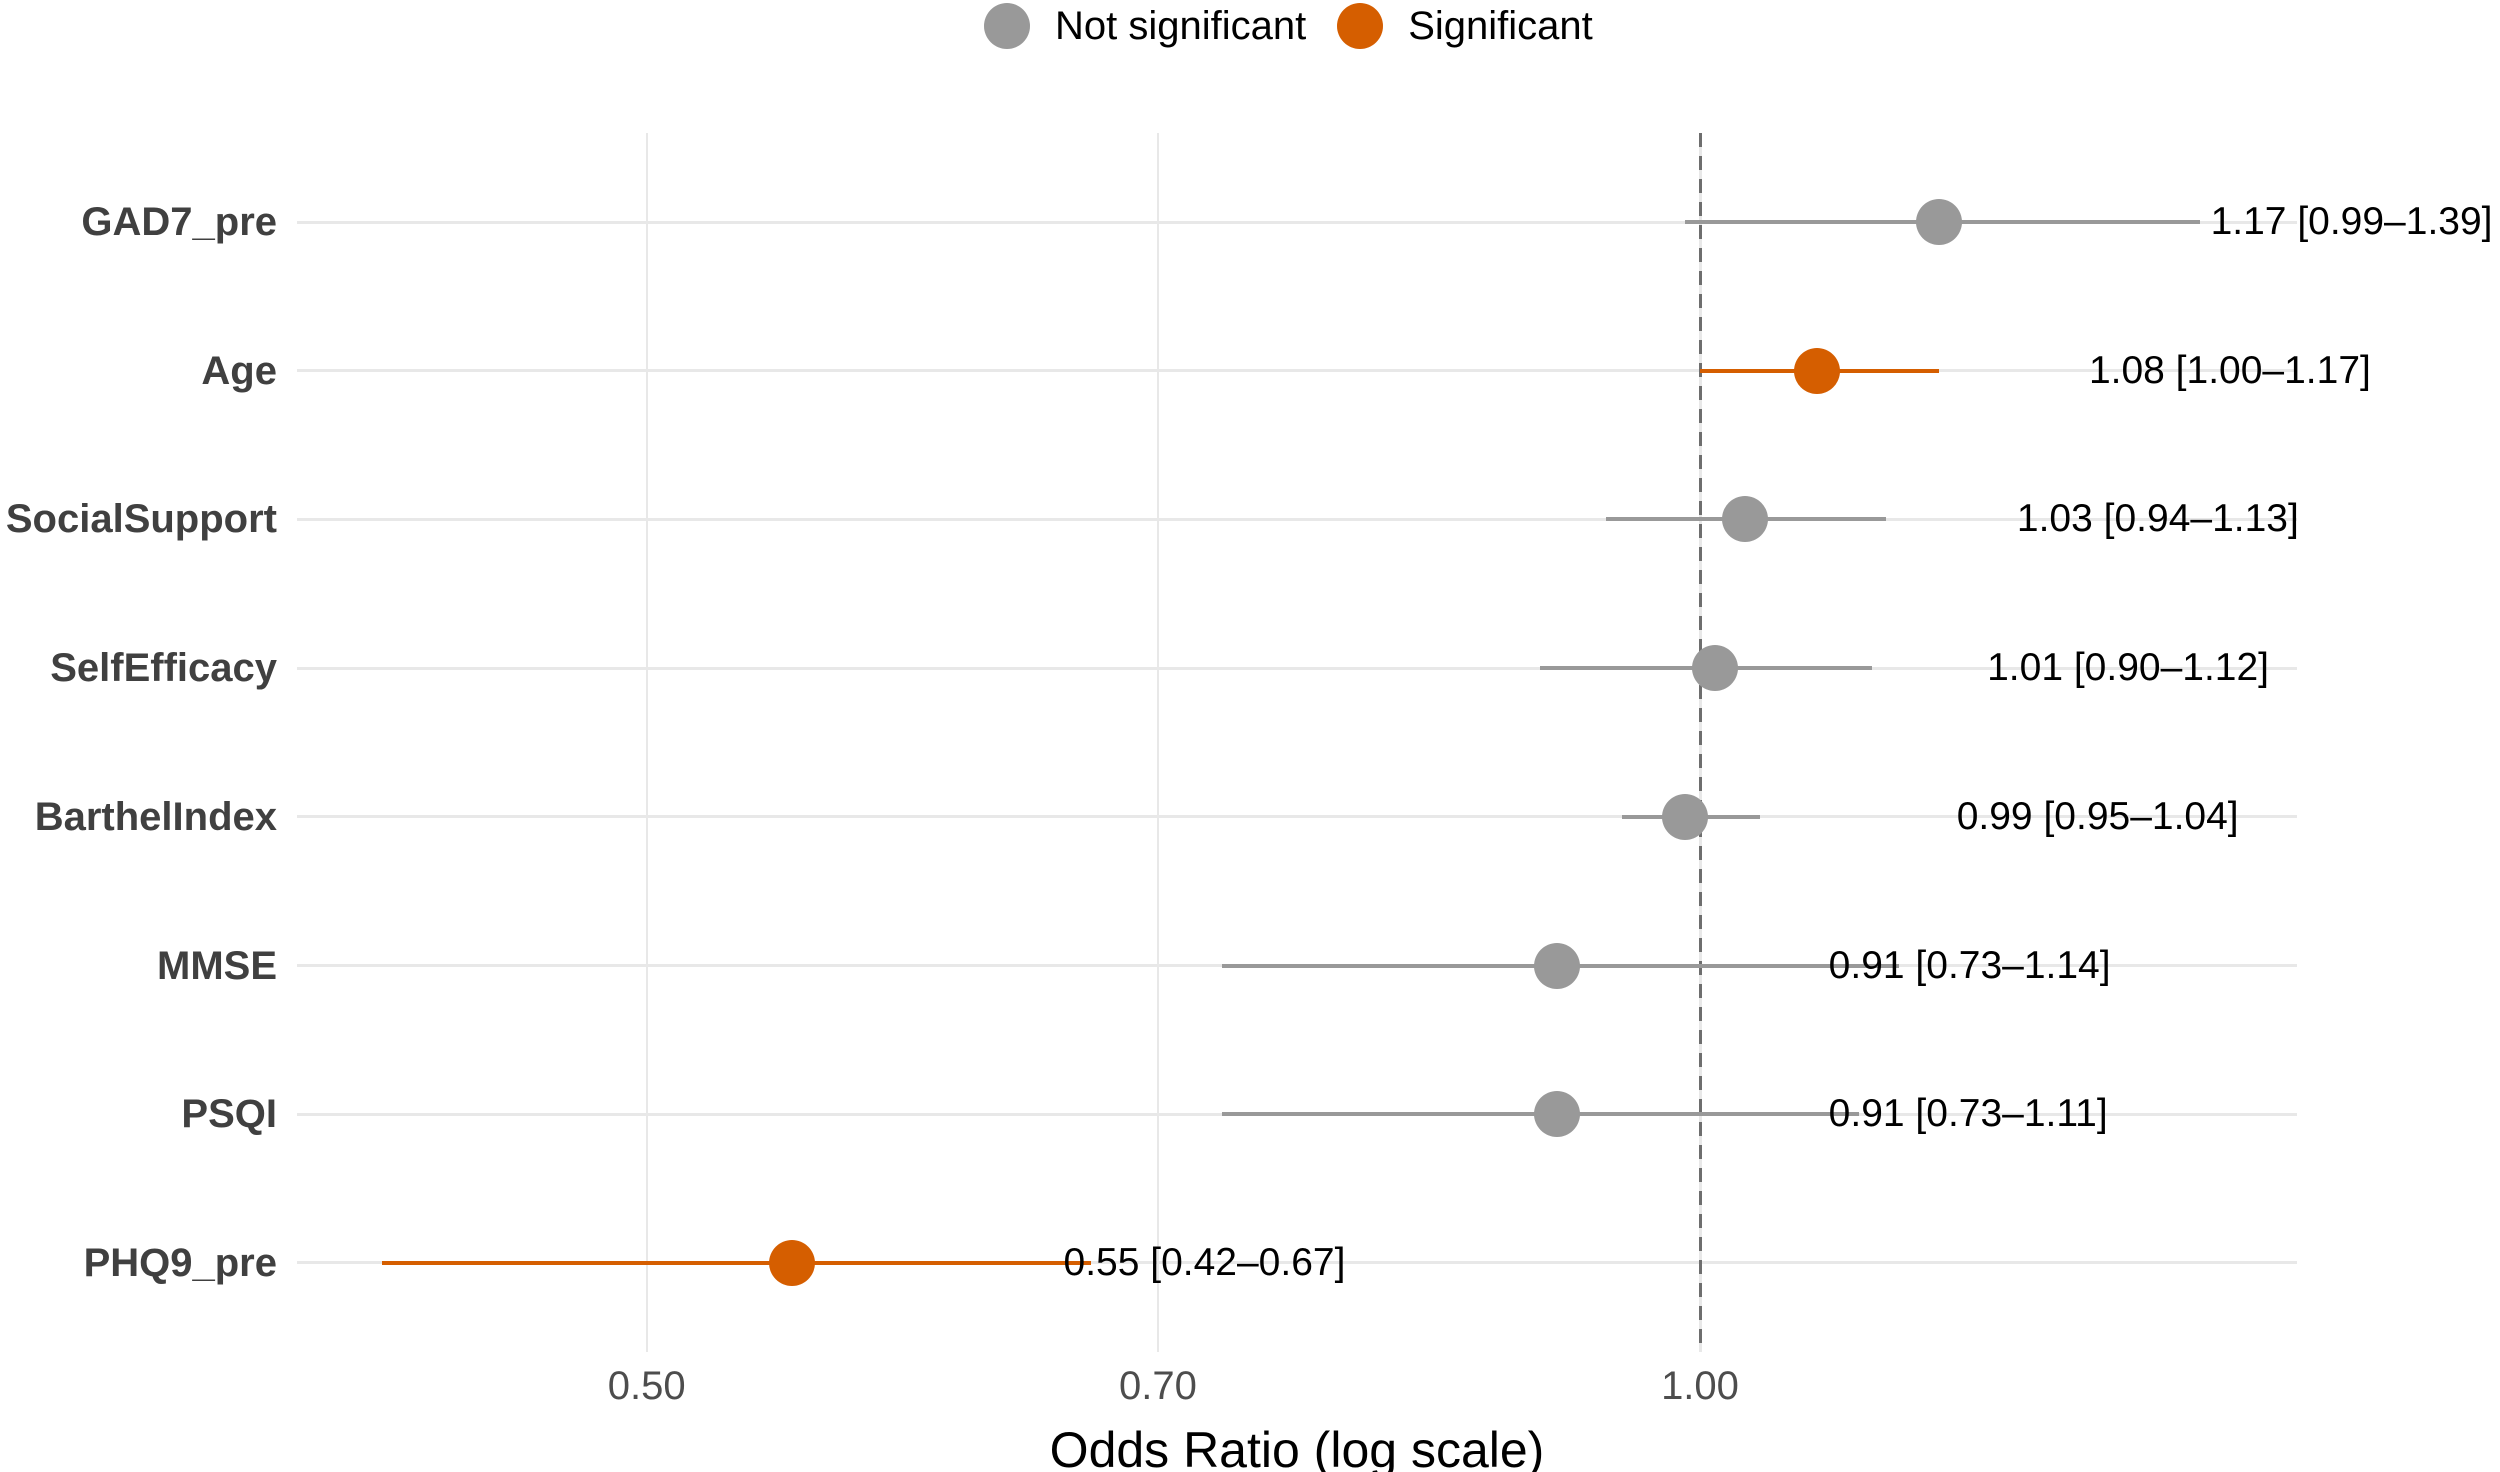  What do you see at coordinates (1500, 26) in the screenshot?
I see `legend-label-significant: Significant` at bounding box center [1500, 26].